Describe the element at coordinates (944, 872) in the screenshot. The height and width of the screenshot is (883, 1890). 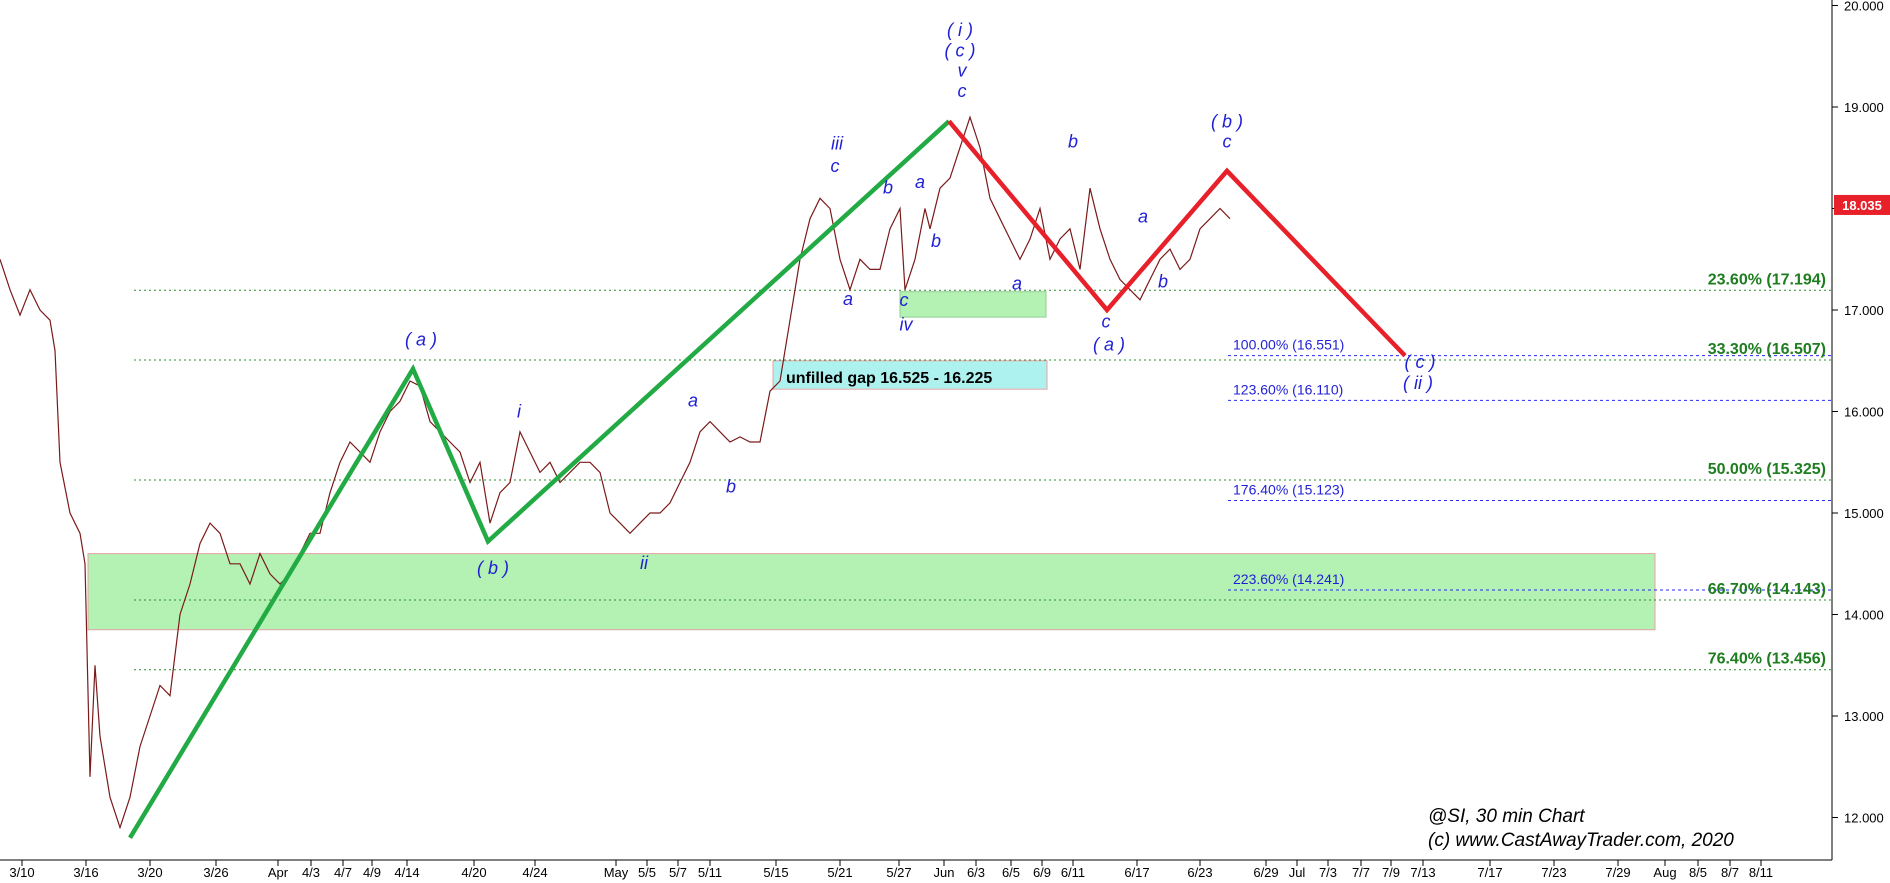
I see `x-tick-label-18: Jun` at that location.